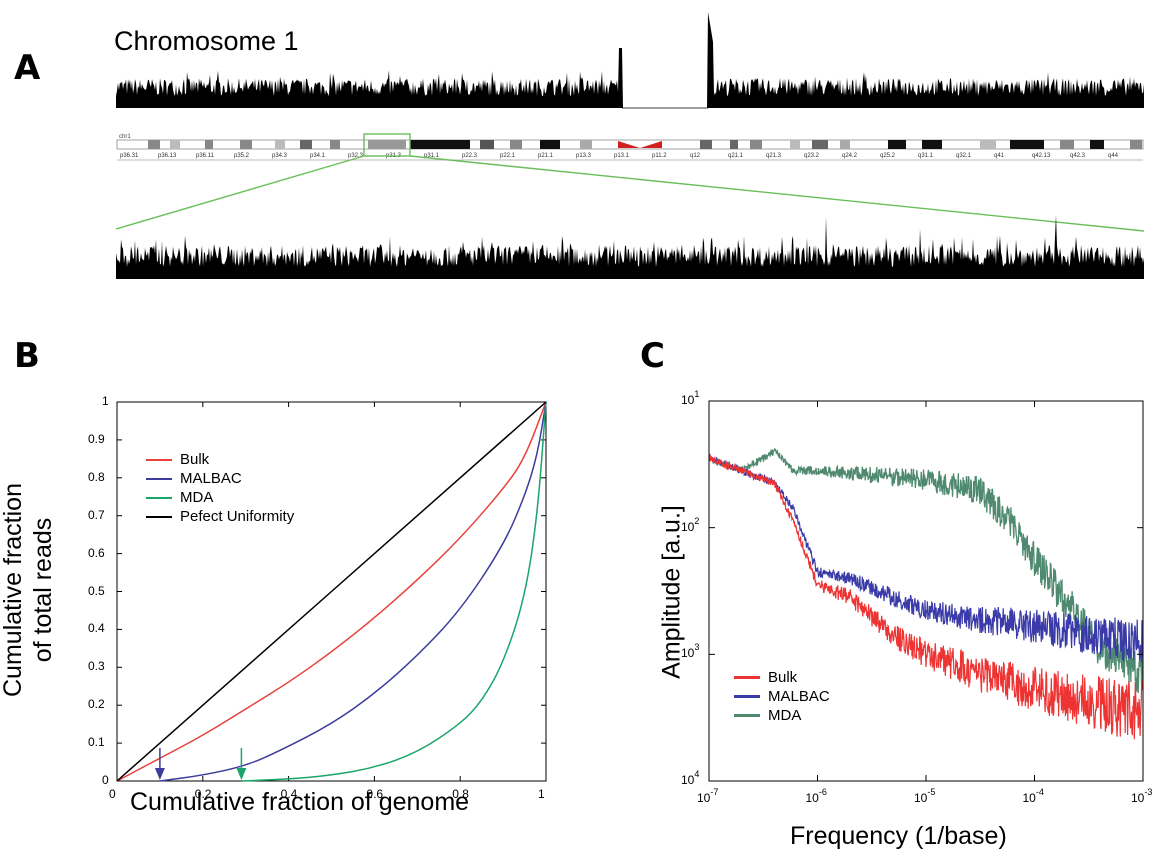  Describe the element at coordinates (105, 780) in the screenshot. I see `y-tick-label: 0` at that location.